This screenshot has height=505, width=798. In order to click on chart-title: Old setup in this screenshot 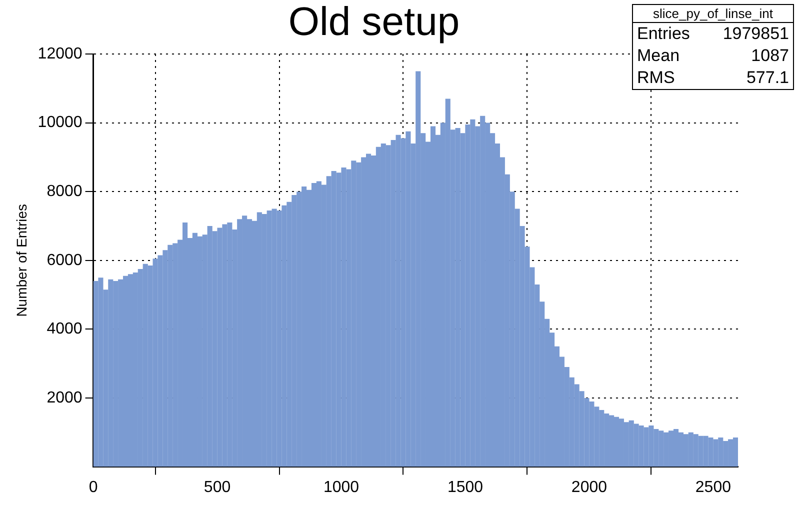, I will do `click(374, 22)`.